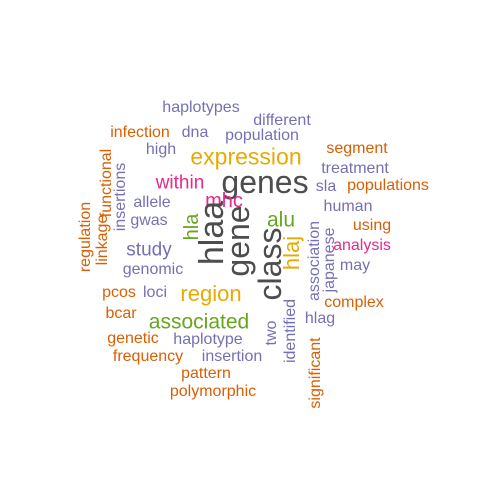 The image size is (480, 480). What do you see at coordinates (262, 135) in the screenshot?
I see `word-population: population` at bounding box center [262, 135].